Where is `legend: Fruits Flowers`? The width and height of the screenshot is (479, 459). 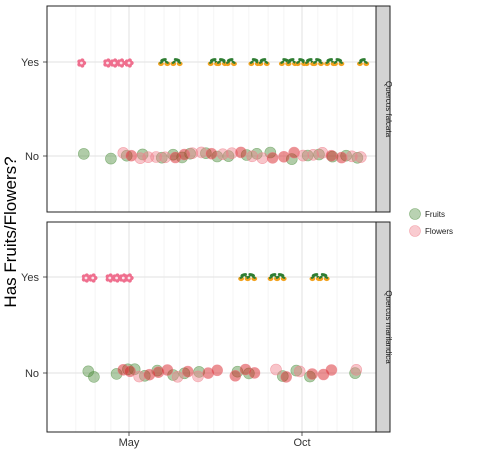 legend: Fruits Flowers is located at coordinates (431, 222).